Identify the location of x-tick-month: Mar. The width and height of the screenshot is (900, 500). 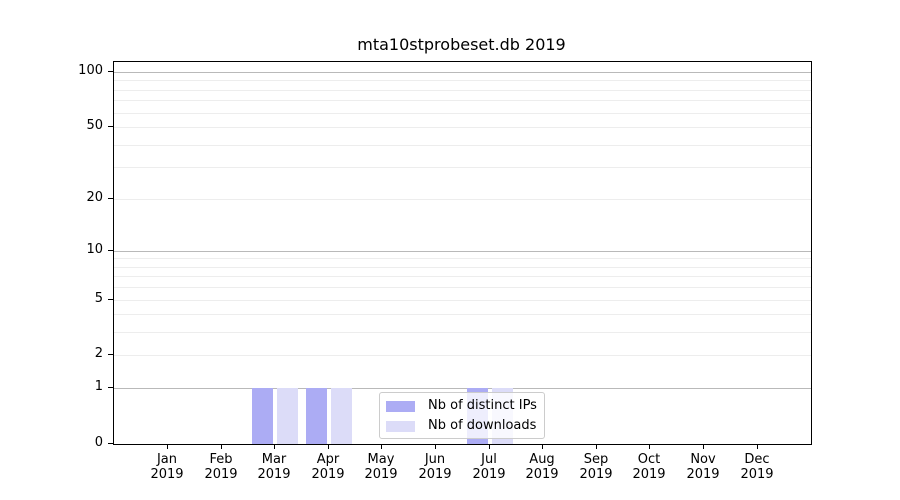
(274, 459).